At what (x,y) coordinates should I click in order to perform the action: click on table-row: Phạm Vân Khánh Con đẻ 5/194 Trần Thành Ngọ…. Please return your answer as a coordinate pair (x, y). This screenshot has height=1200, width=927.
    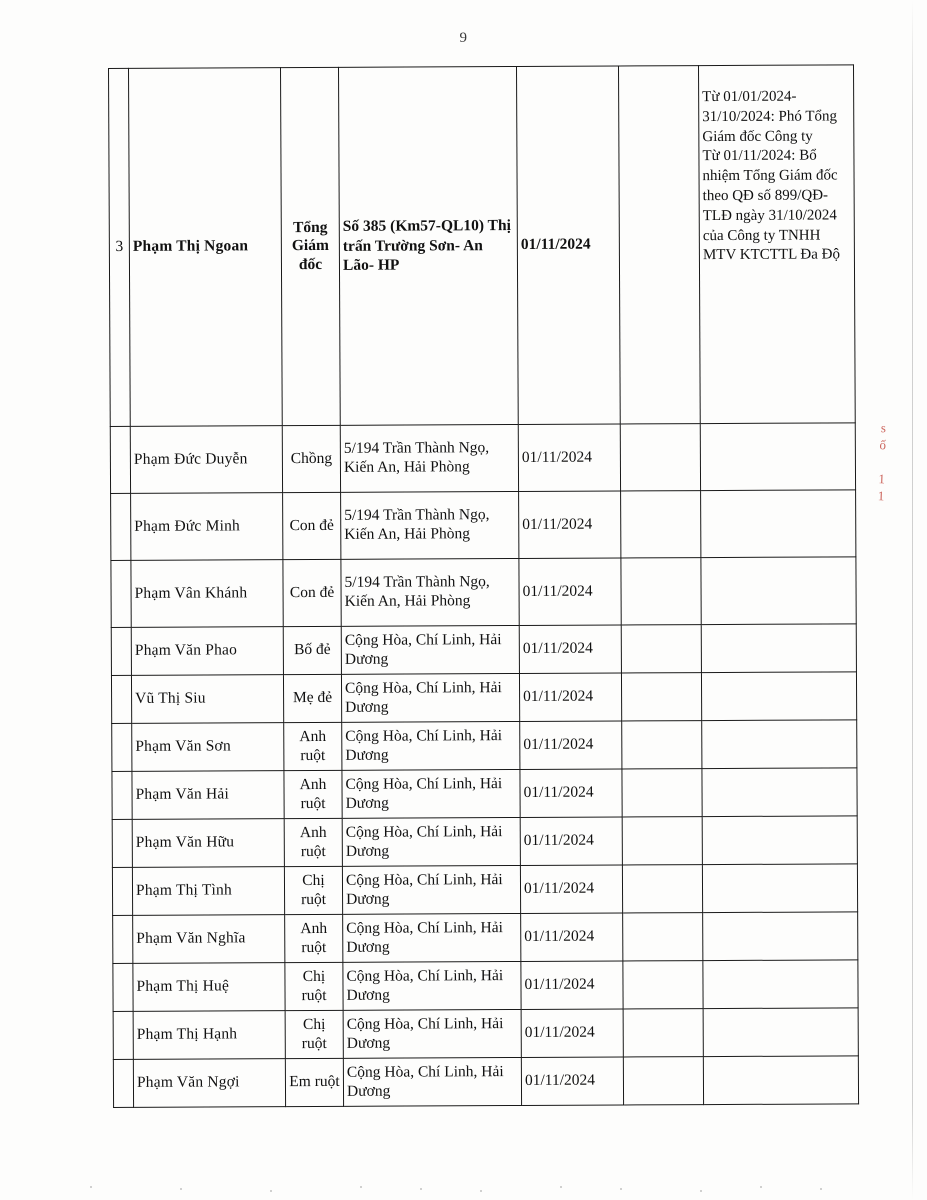
    Looking at the image, I should click on (483, 592).